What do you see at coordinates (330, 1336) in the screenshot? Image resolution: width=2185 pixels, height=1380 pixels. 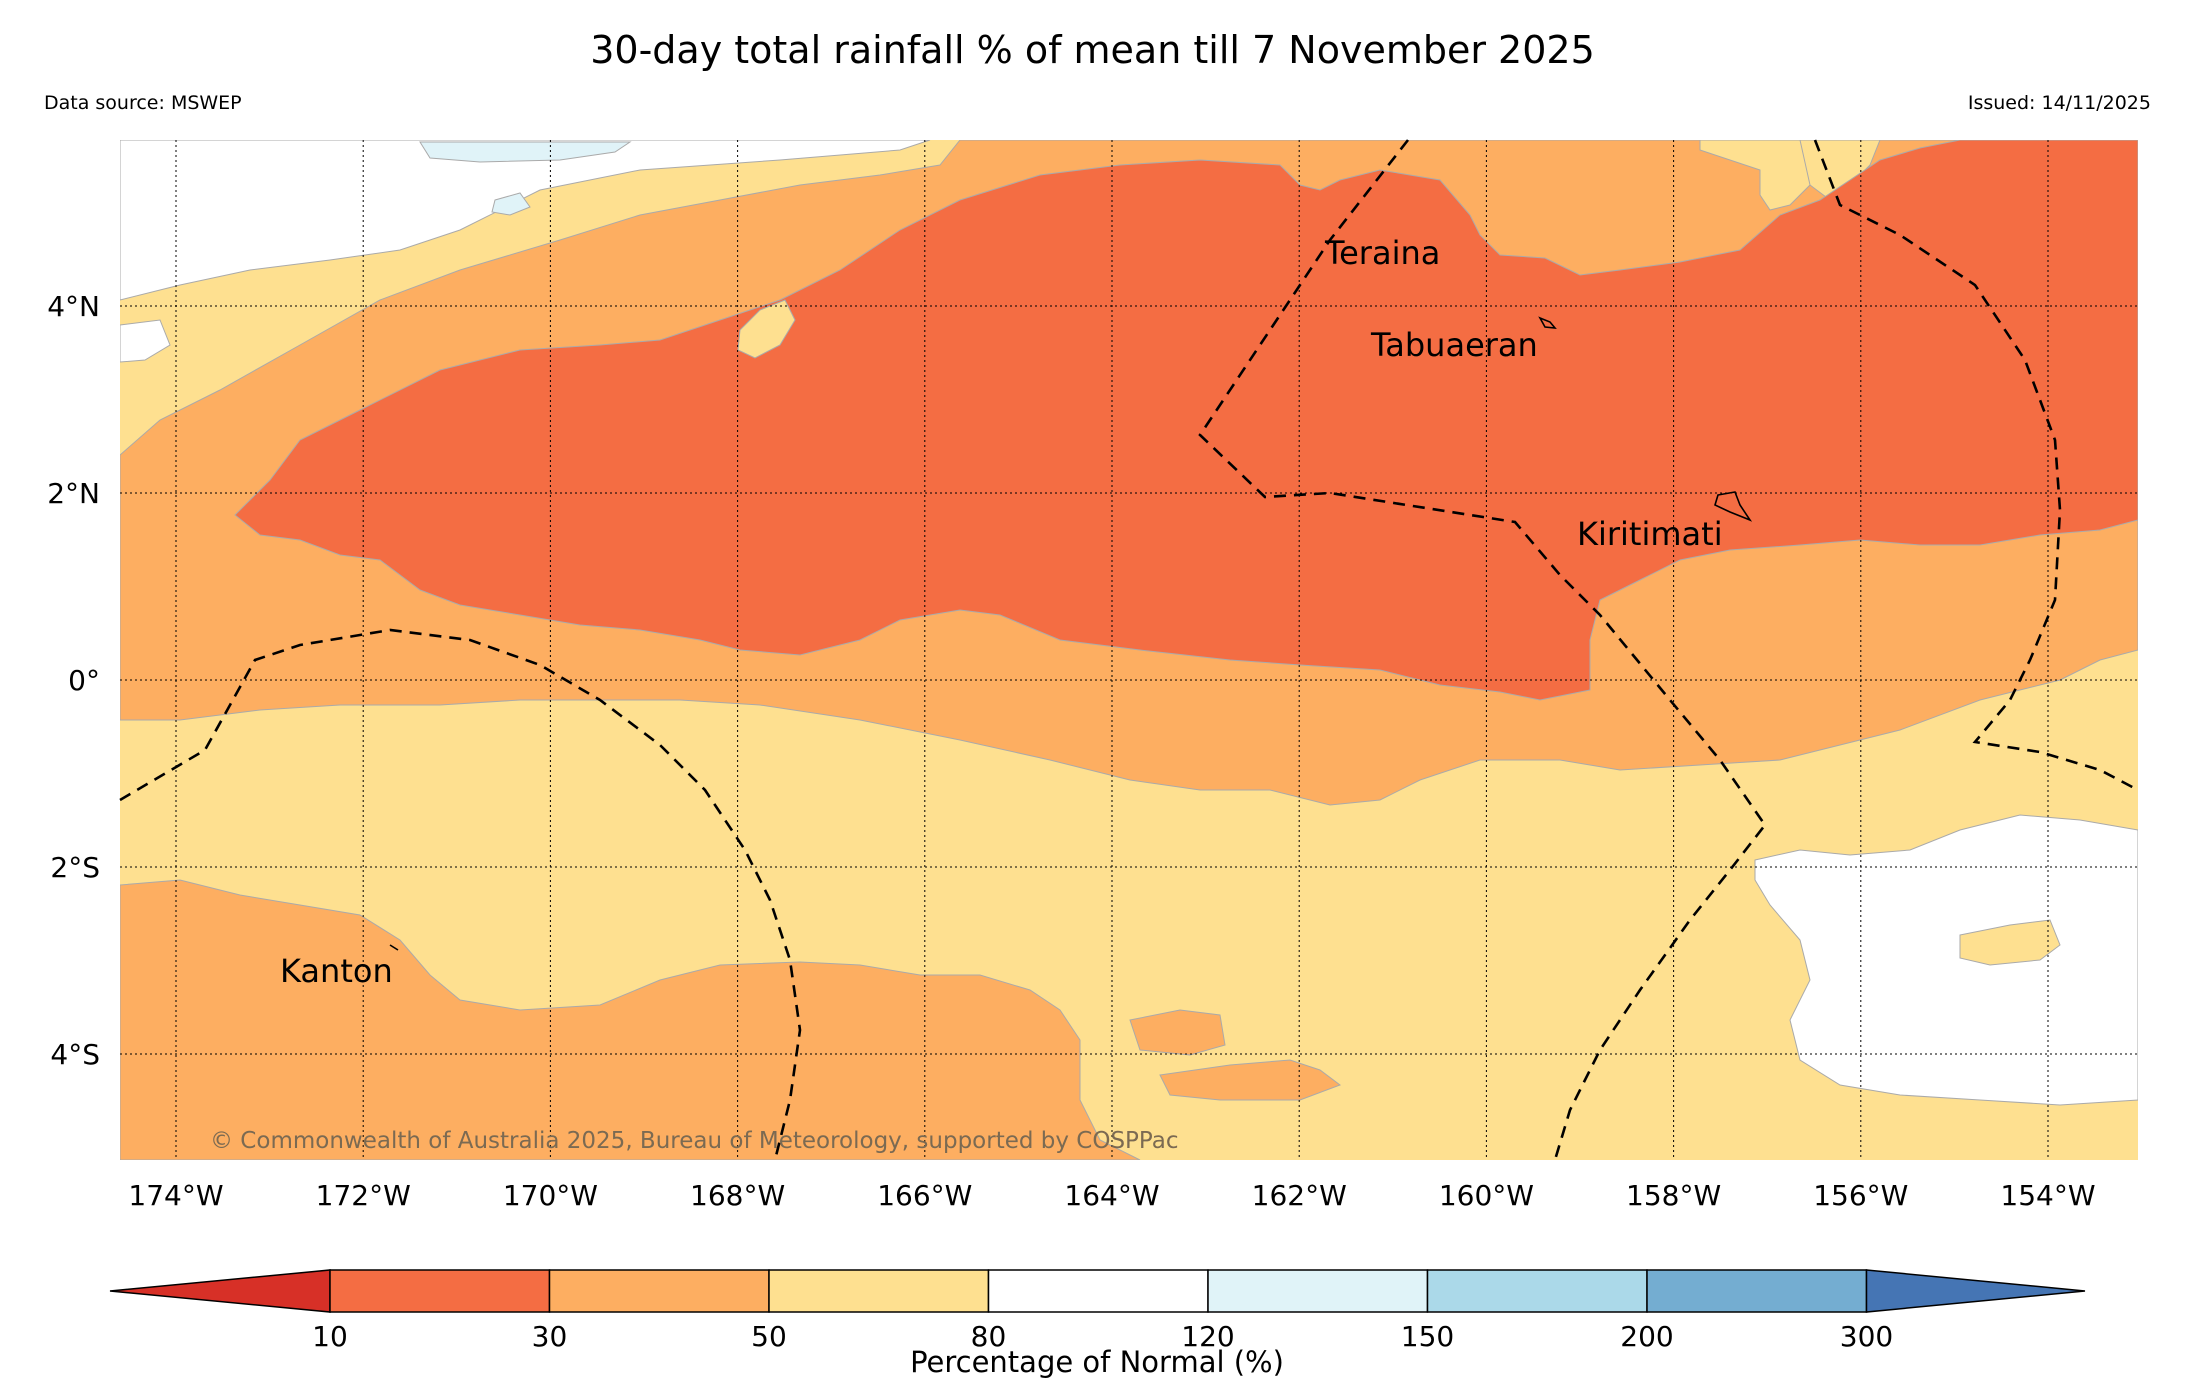 I see `colorbar-tick-label: 10` at bounding box center [330, 1336].